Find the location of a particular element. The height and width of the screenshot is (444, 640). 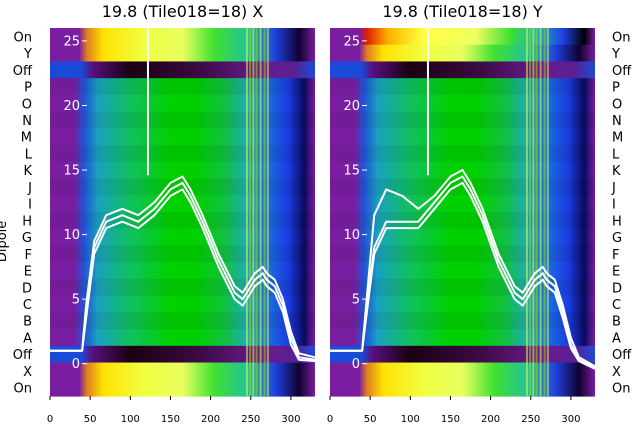

overlay-ytick-label: 15 is located at coordinates (351, 171).